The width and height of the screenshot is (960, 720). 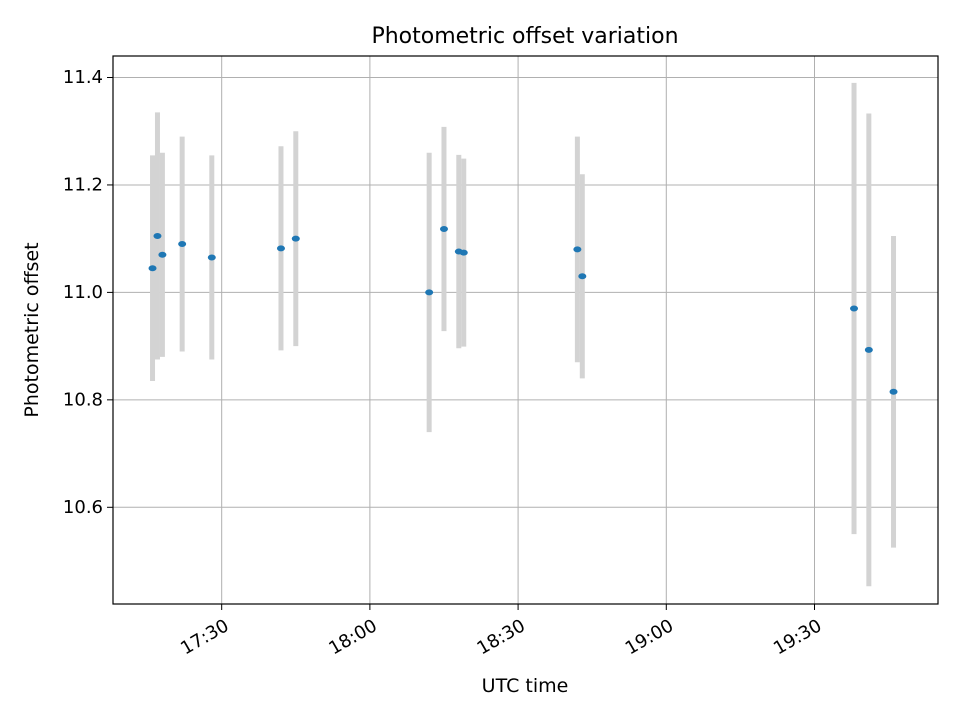 What do you see at coordinates (525, 686) in the screenshot?
I see `x-axis-label: UTC time` at bounding box center [525, 686].